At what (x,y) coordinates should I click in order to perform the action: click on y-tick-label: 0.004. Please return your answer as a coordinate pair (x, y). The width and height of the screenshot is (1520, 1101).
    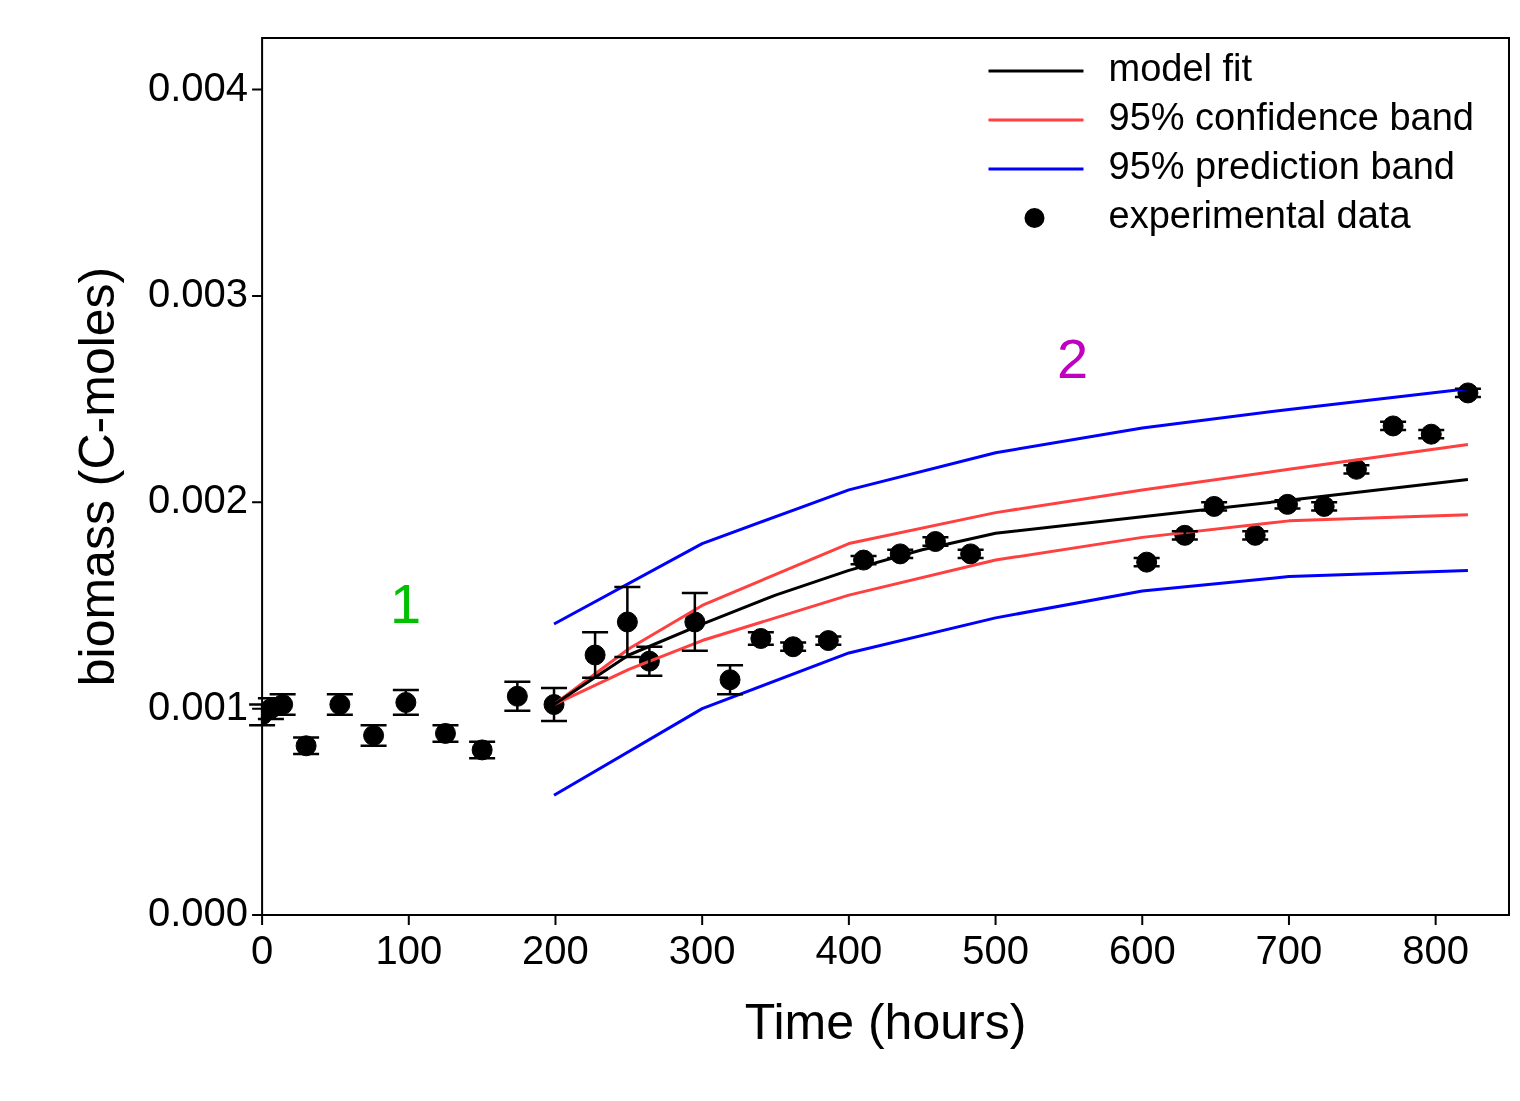
    Looking at the image, I should click on (198, 86).